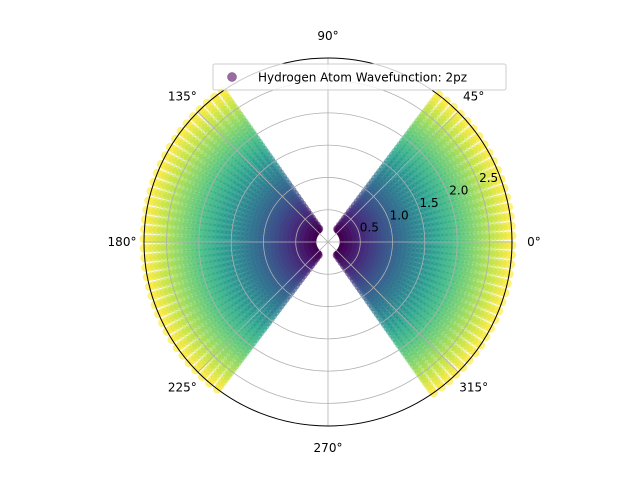 This screenshot has height=480, width=640. I want to click on angular-tick-label: 225°, so click(182, 388).